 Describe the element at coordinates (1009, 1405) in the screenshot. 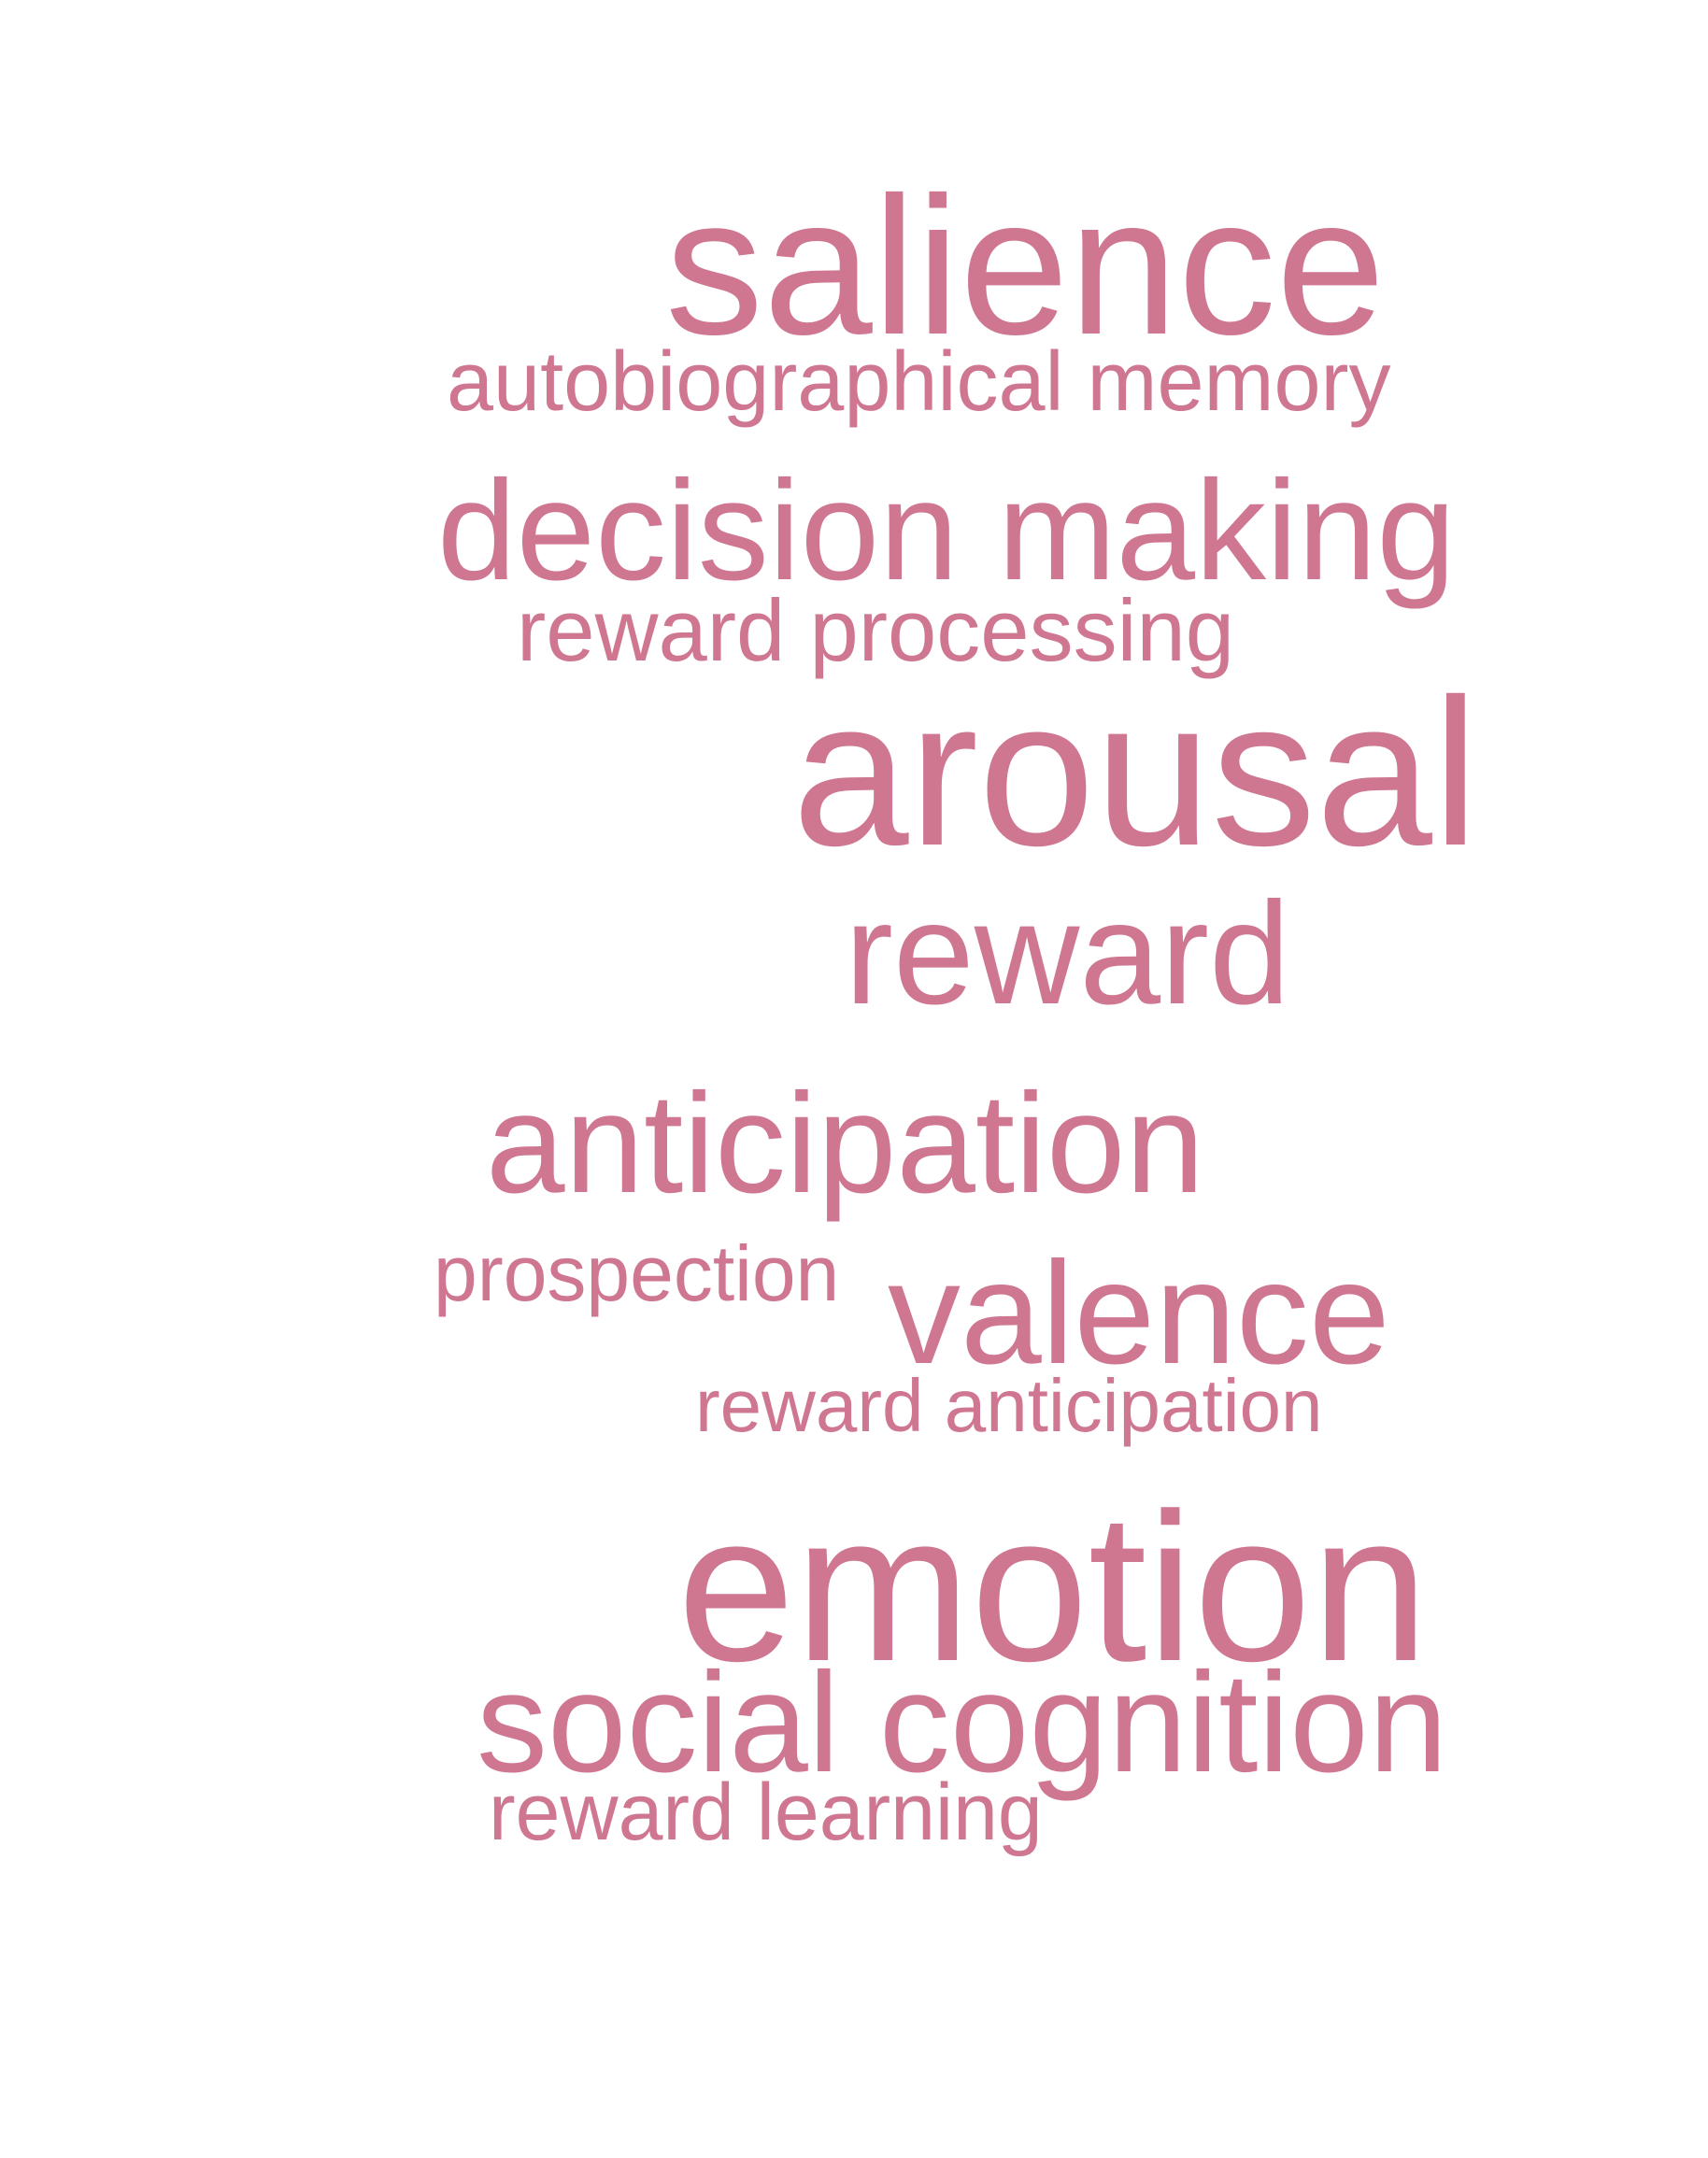

I see `term-reward-anticipation: reward anticipation` at that location.